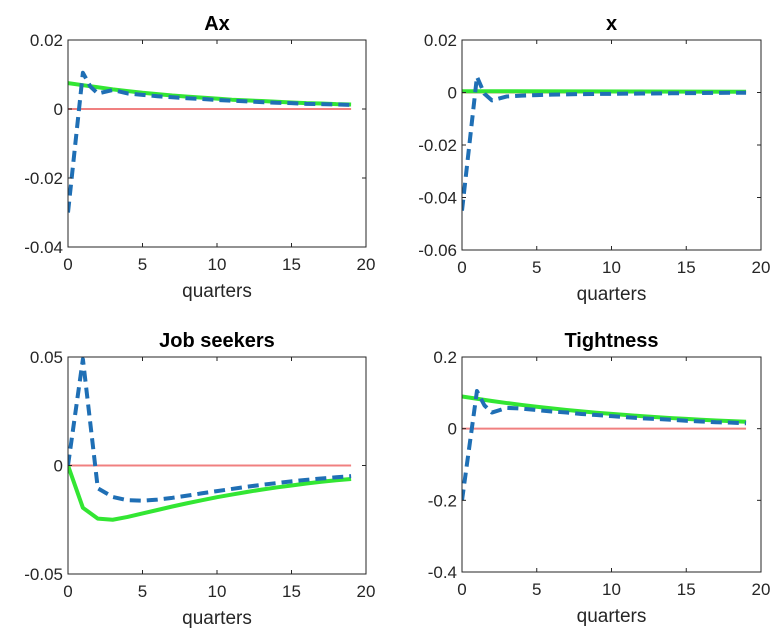 This screenshot has width=775, height=640. I want to click on y-tick-label: -0.4, so click(442, 572).